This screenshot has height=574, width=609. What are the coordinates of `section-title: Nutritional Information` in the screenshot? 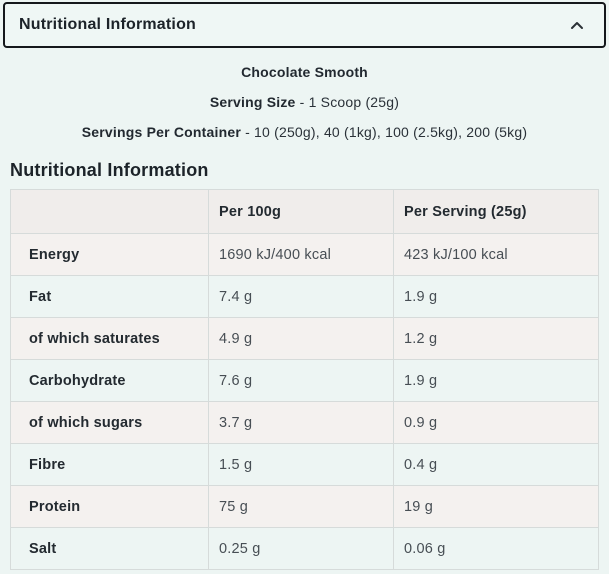 It's located at (109, 170).